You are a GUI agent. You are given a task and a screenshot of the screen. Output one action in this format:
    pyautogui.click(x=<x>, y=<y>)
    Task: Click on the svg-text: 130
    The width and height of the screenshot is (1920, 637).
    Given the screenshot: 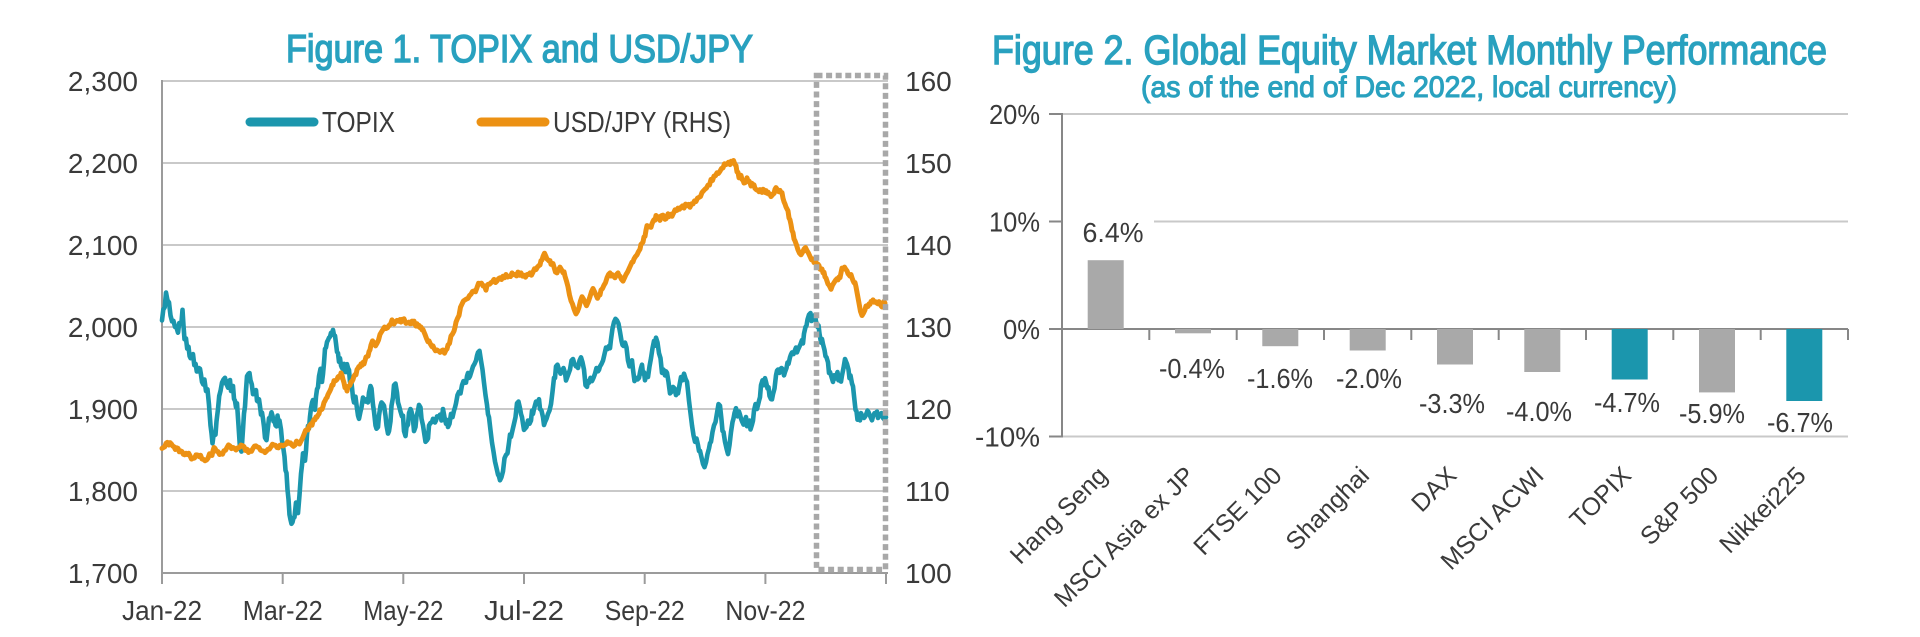 What is the action you would take?
    pyautogui.click(x=928, y=327)
    